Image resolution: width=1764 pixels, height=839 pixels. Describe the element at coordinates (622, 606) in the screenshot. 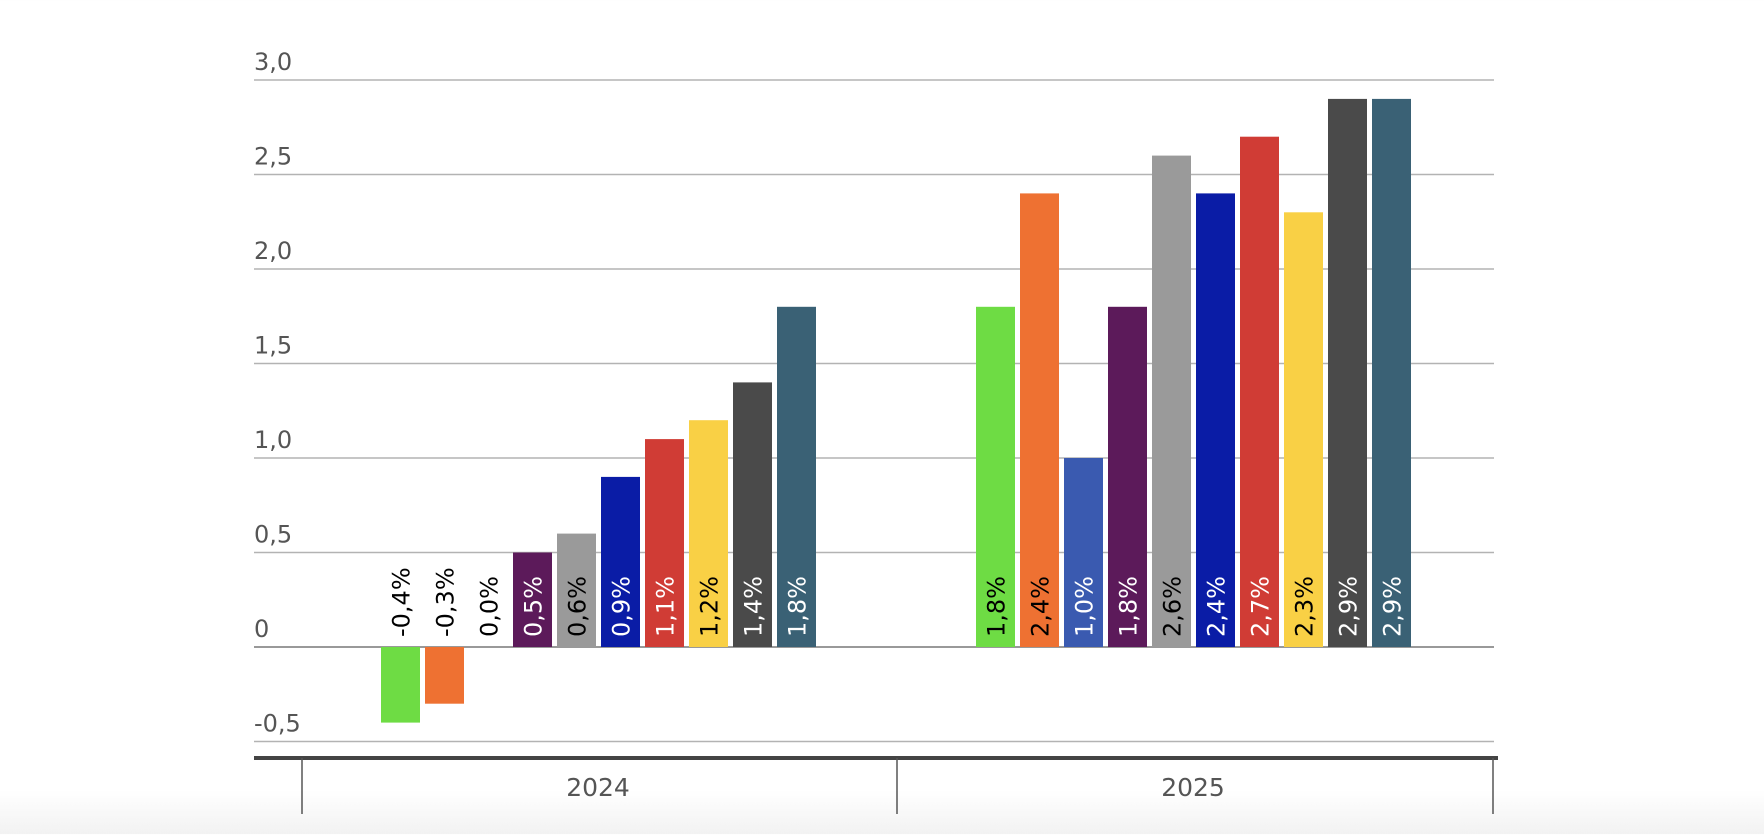

I see `data-label: 0,9%` at that location.